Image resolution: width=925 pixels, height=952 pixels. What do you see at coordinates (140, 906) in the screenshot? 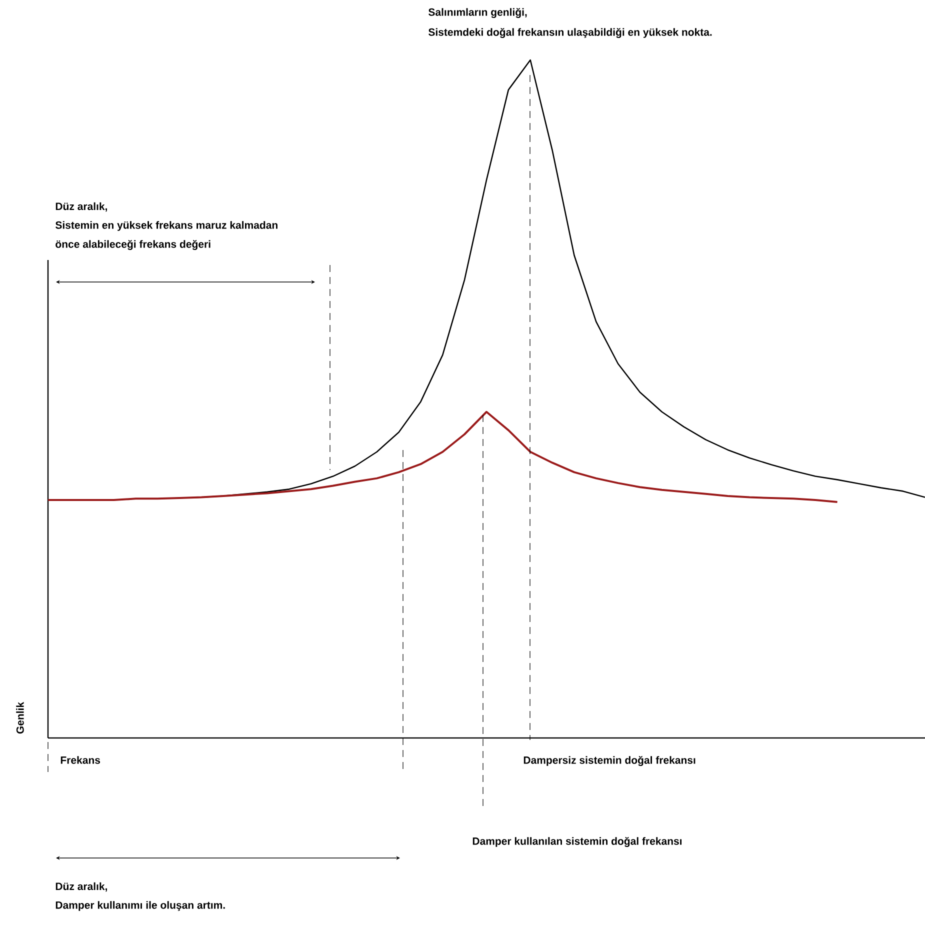
I see `text: Damper kullanımı ile oluşan artım.` at bounding box center [140, 906].